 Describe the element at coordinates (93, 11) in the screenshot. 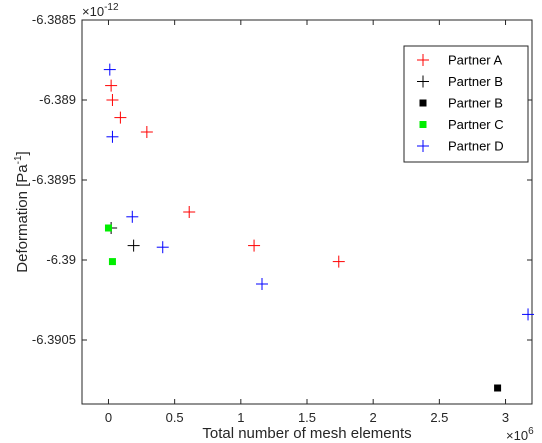

I see `y-exponent-base: ×10` at that location.